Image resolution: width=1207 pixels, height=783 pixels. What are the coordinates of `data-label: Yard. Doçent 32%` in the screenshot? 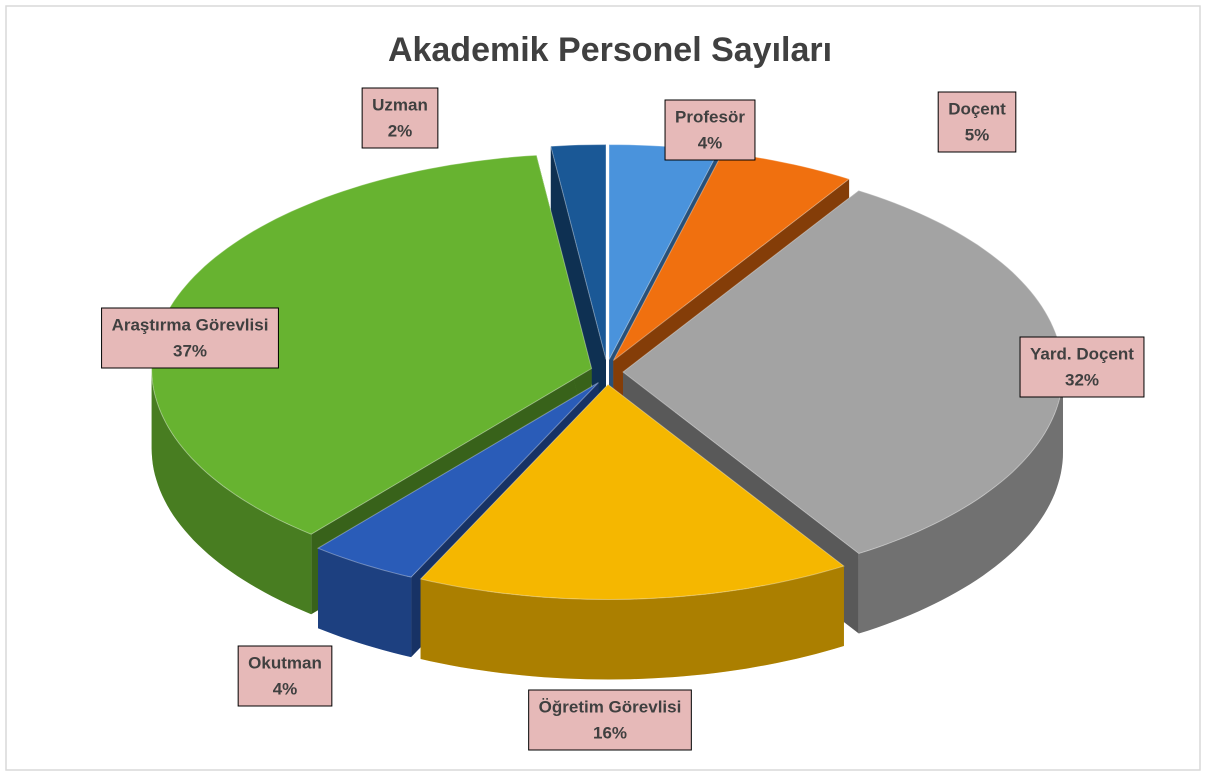 It's located at (1082, 367).